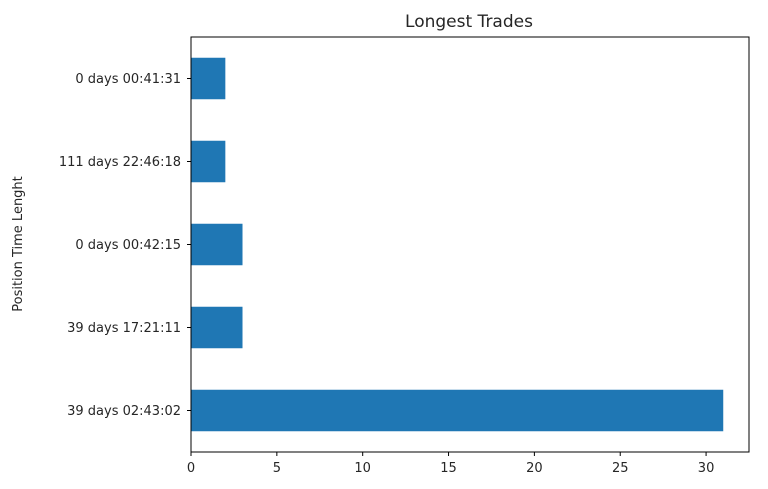  I want to click on y-tick-label: 0 days 00:42:15, so click(128, 245).